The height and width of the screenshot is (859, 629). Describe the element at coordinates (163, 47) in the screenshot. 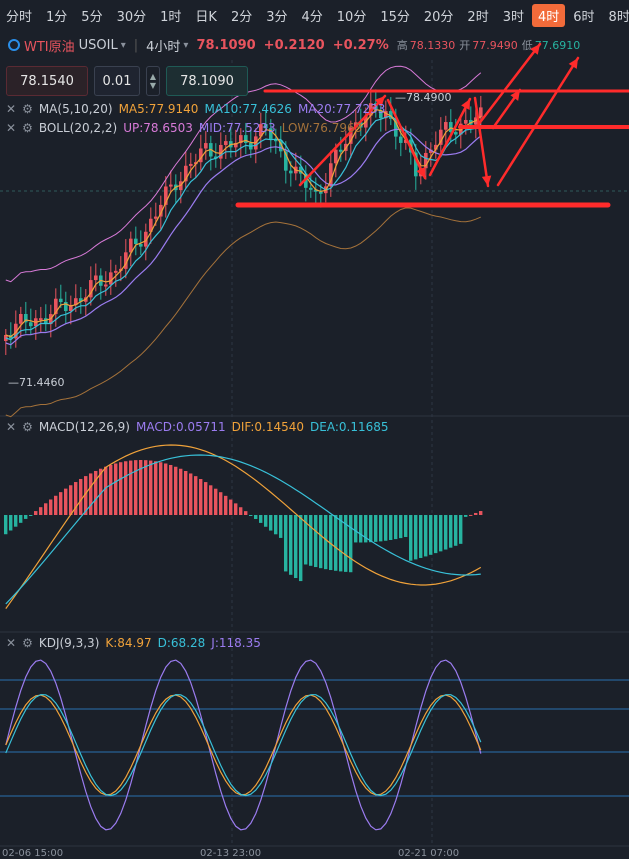

I see `interval-selector: 4小时` at that location.